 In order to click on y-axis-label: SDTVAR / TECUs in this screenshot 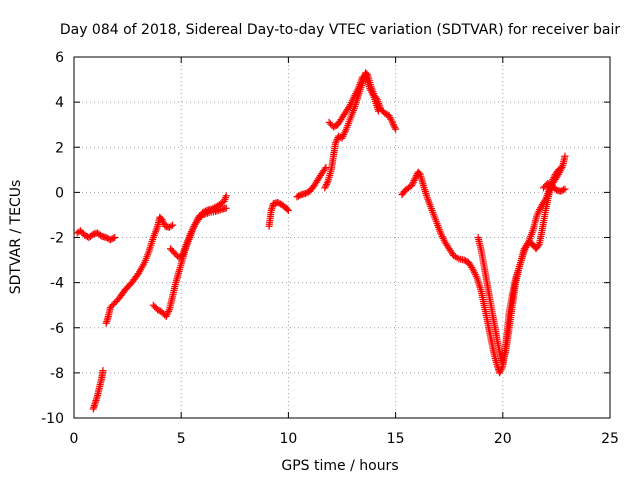, I will do `click(16, 237)`.